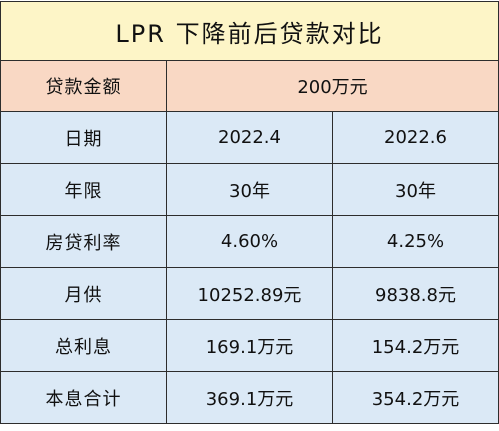 This screenshot has width=499, height=431. What do you see at coordinates (415, 241) in the screenshot?
I see `after-value: 4.25%` at bounding box center [415, 241].